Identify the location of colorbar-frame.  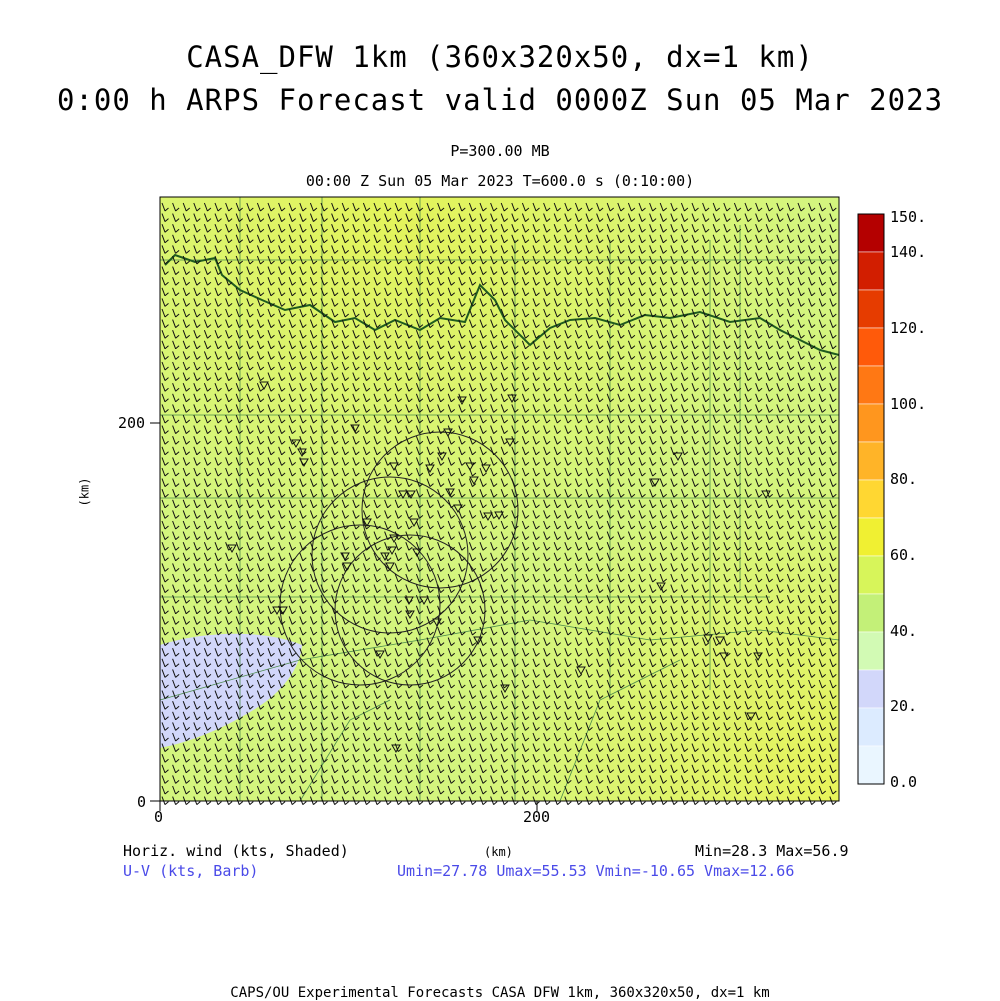
(871, 499).